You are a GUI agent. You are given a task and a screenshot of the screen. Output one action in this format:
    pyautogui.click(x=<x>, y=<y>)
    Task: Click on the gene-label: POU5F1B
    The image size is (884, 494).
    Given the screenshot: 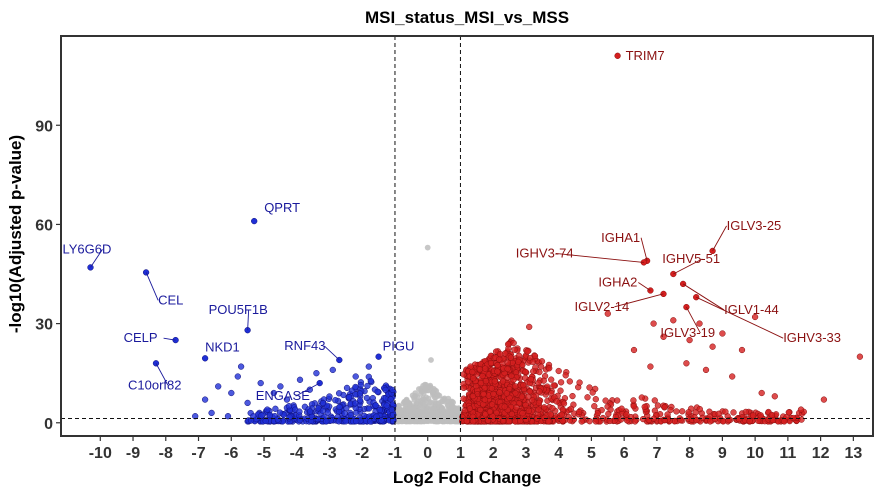 What is the action you would take?
    pyautogui.click(x=238, y=309)
    